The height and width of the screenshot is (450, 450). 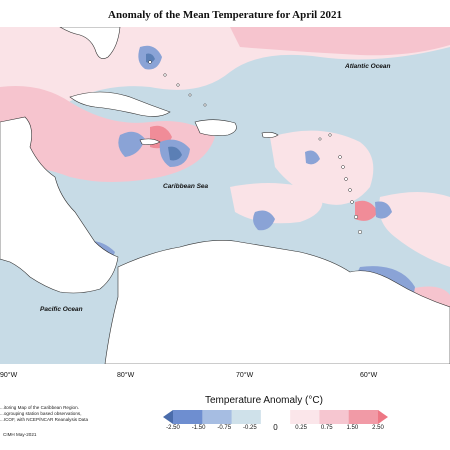 What do you see at coordinates (378, 428) in the screenshot?
I see `legend-tick-label: 2.50` at bounding box center [378, 428].